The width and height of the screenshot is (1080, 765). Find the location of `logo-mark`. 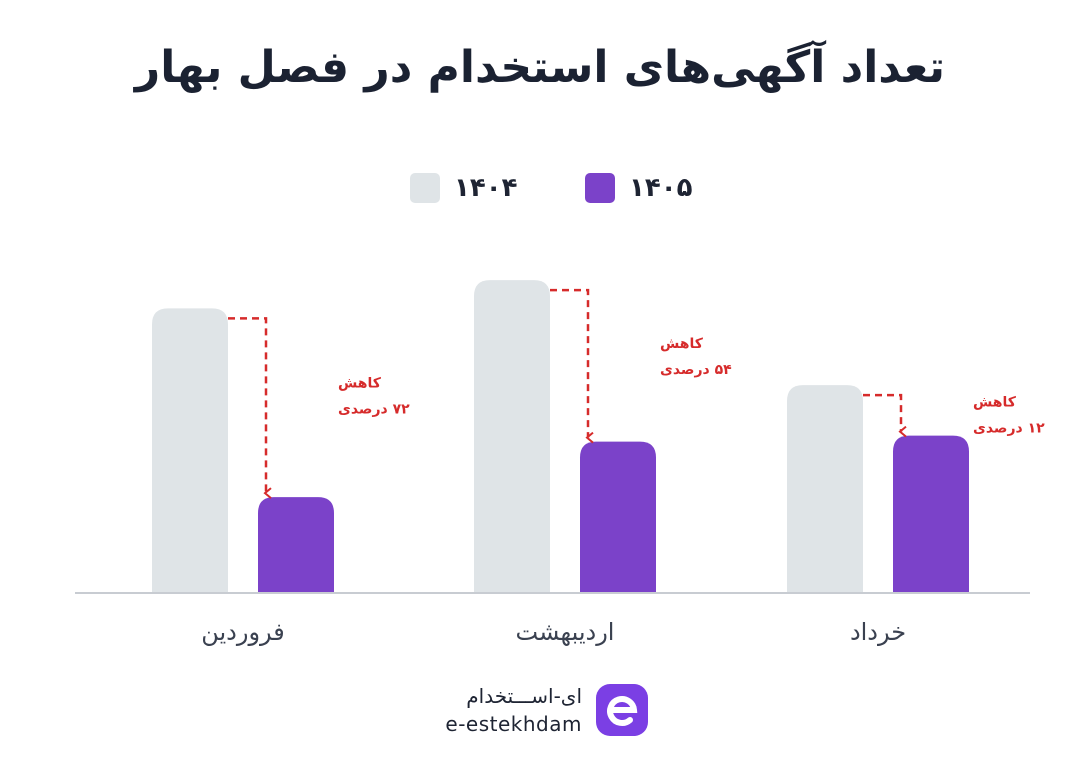

logo-mark is located at coordinates (622, 710).